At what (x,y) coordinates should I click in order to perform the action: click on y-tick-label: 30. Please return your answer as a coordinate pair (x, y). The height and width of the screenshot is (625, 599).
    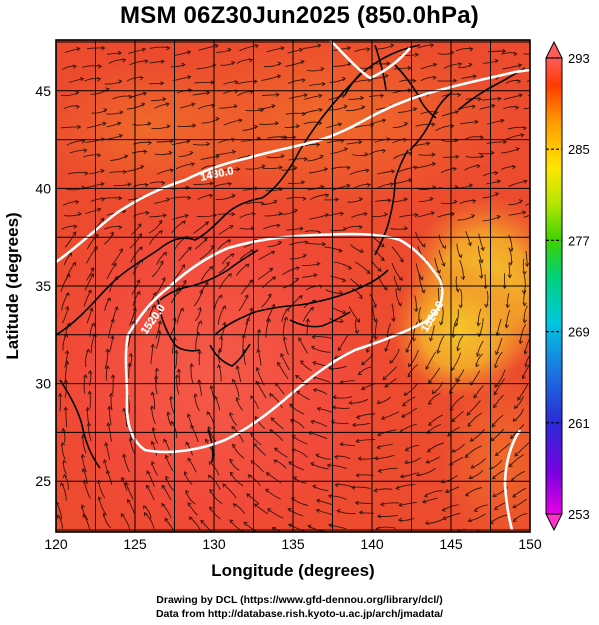
    Looking at the image, I should click on (43, 384).